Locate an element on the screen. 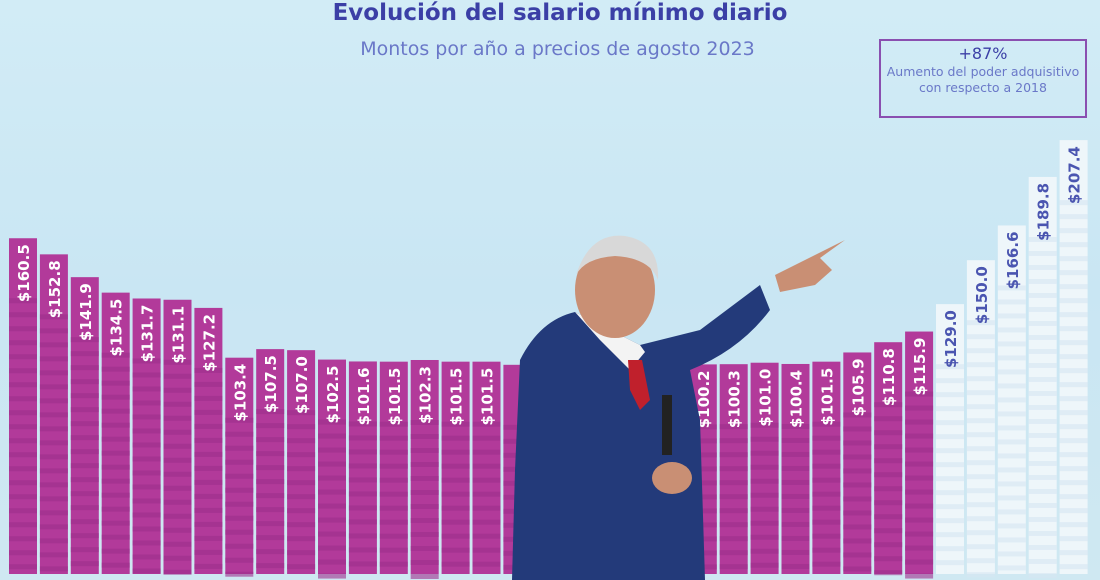 The image size is (1100, 580). bar-label: $102.3 is located at coordinates (426, 395).